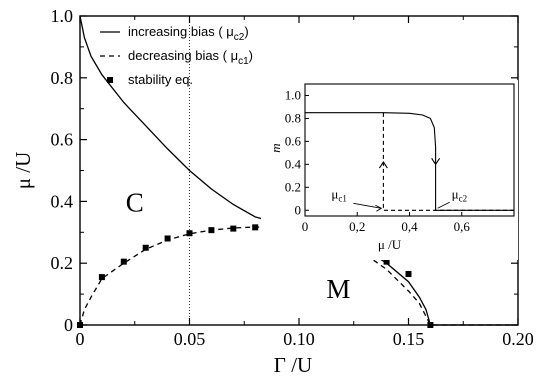  I want to click on x-axis-label: Γ /U, so click(293, 365).